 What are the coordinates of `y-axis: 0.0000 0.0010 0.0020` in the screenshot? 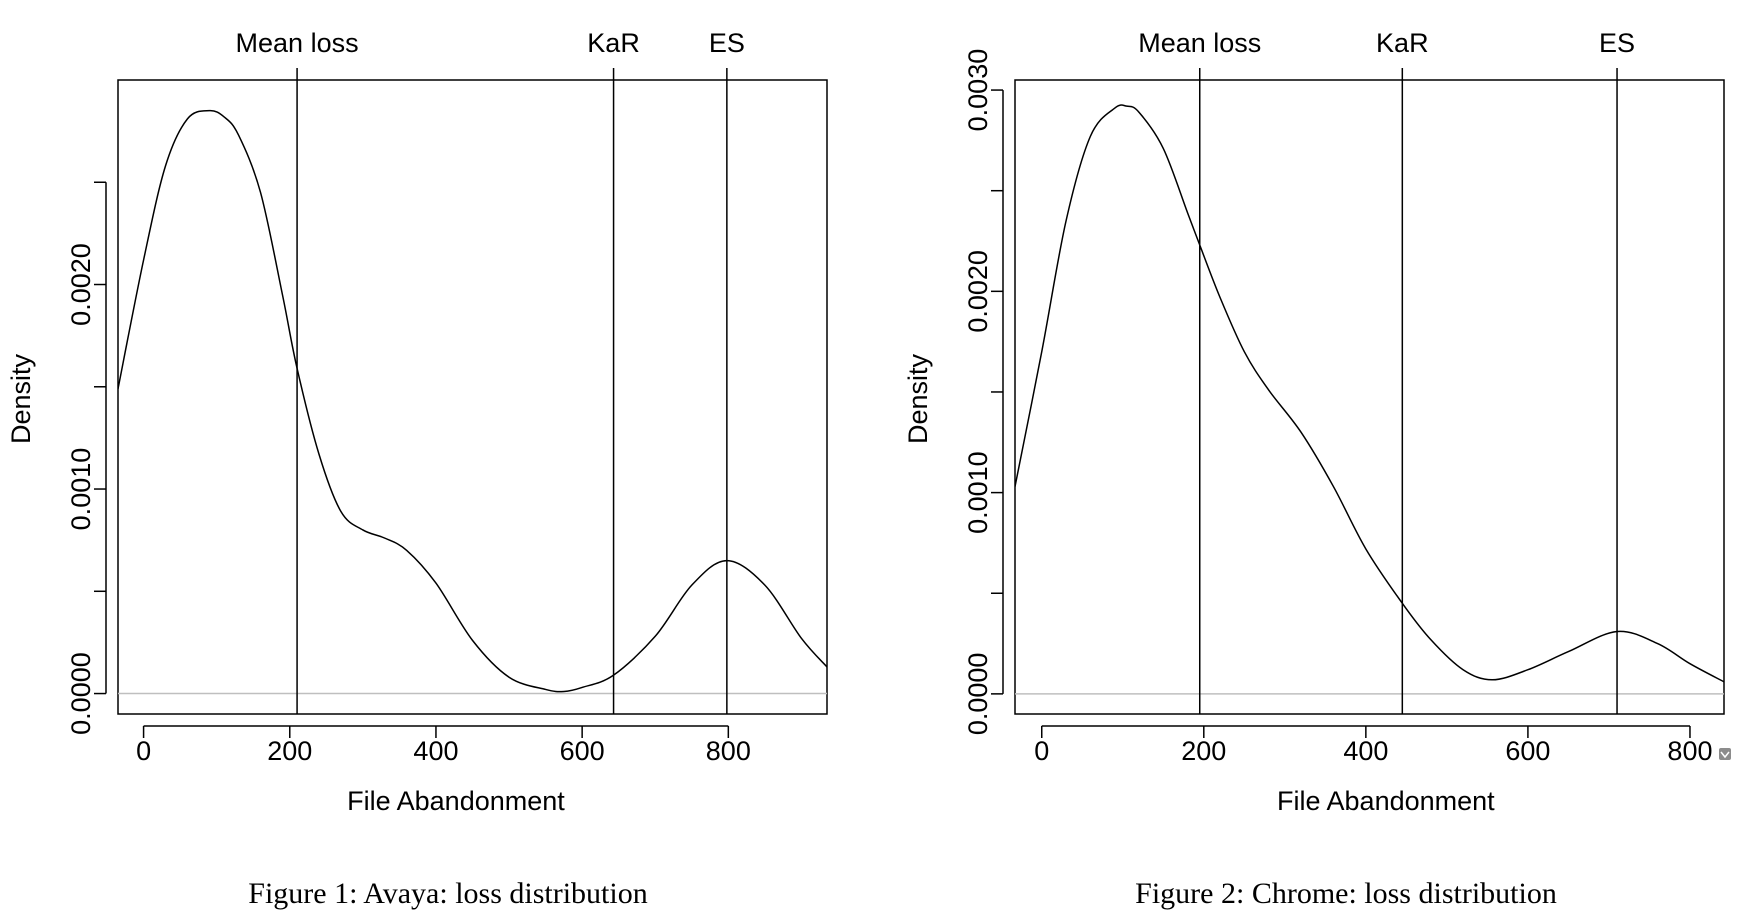 It's located at (86, 458).